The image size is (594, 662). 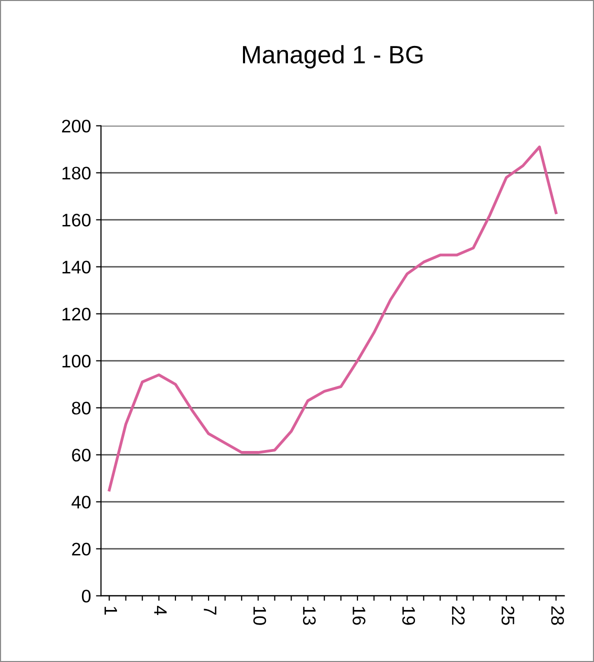 I want to click on x-tick-label: 28, so click(x=557, y=615).